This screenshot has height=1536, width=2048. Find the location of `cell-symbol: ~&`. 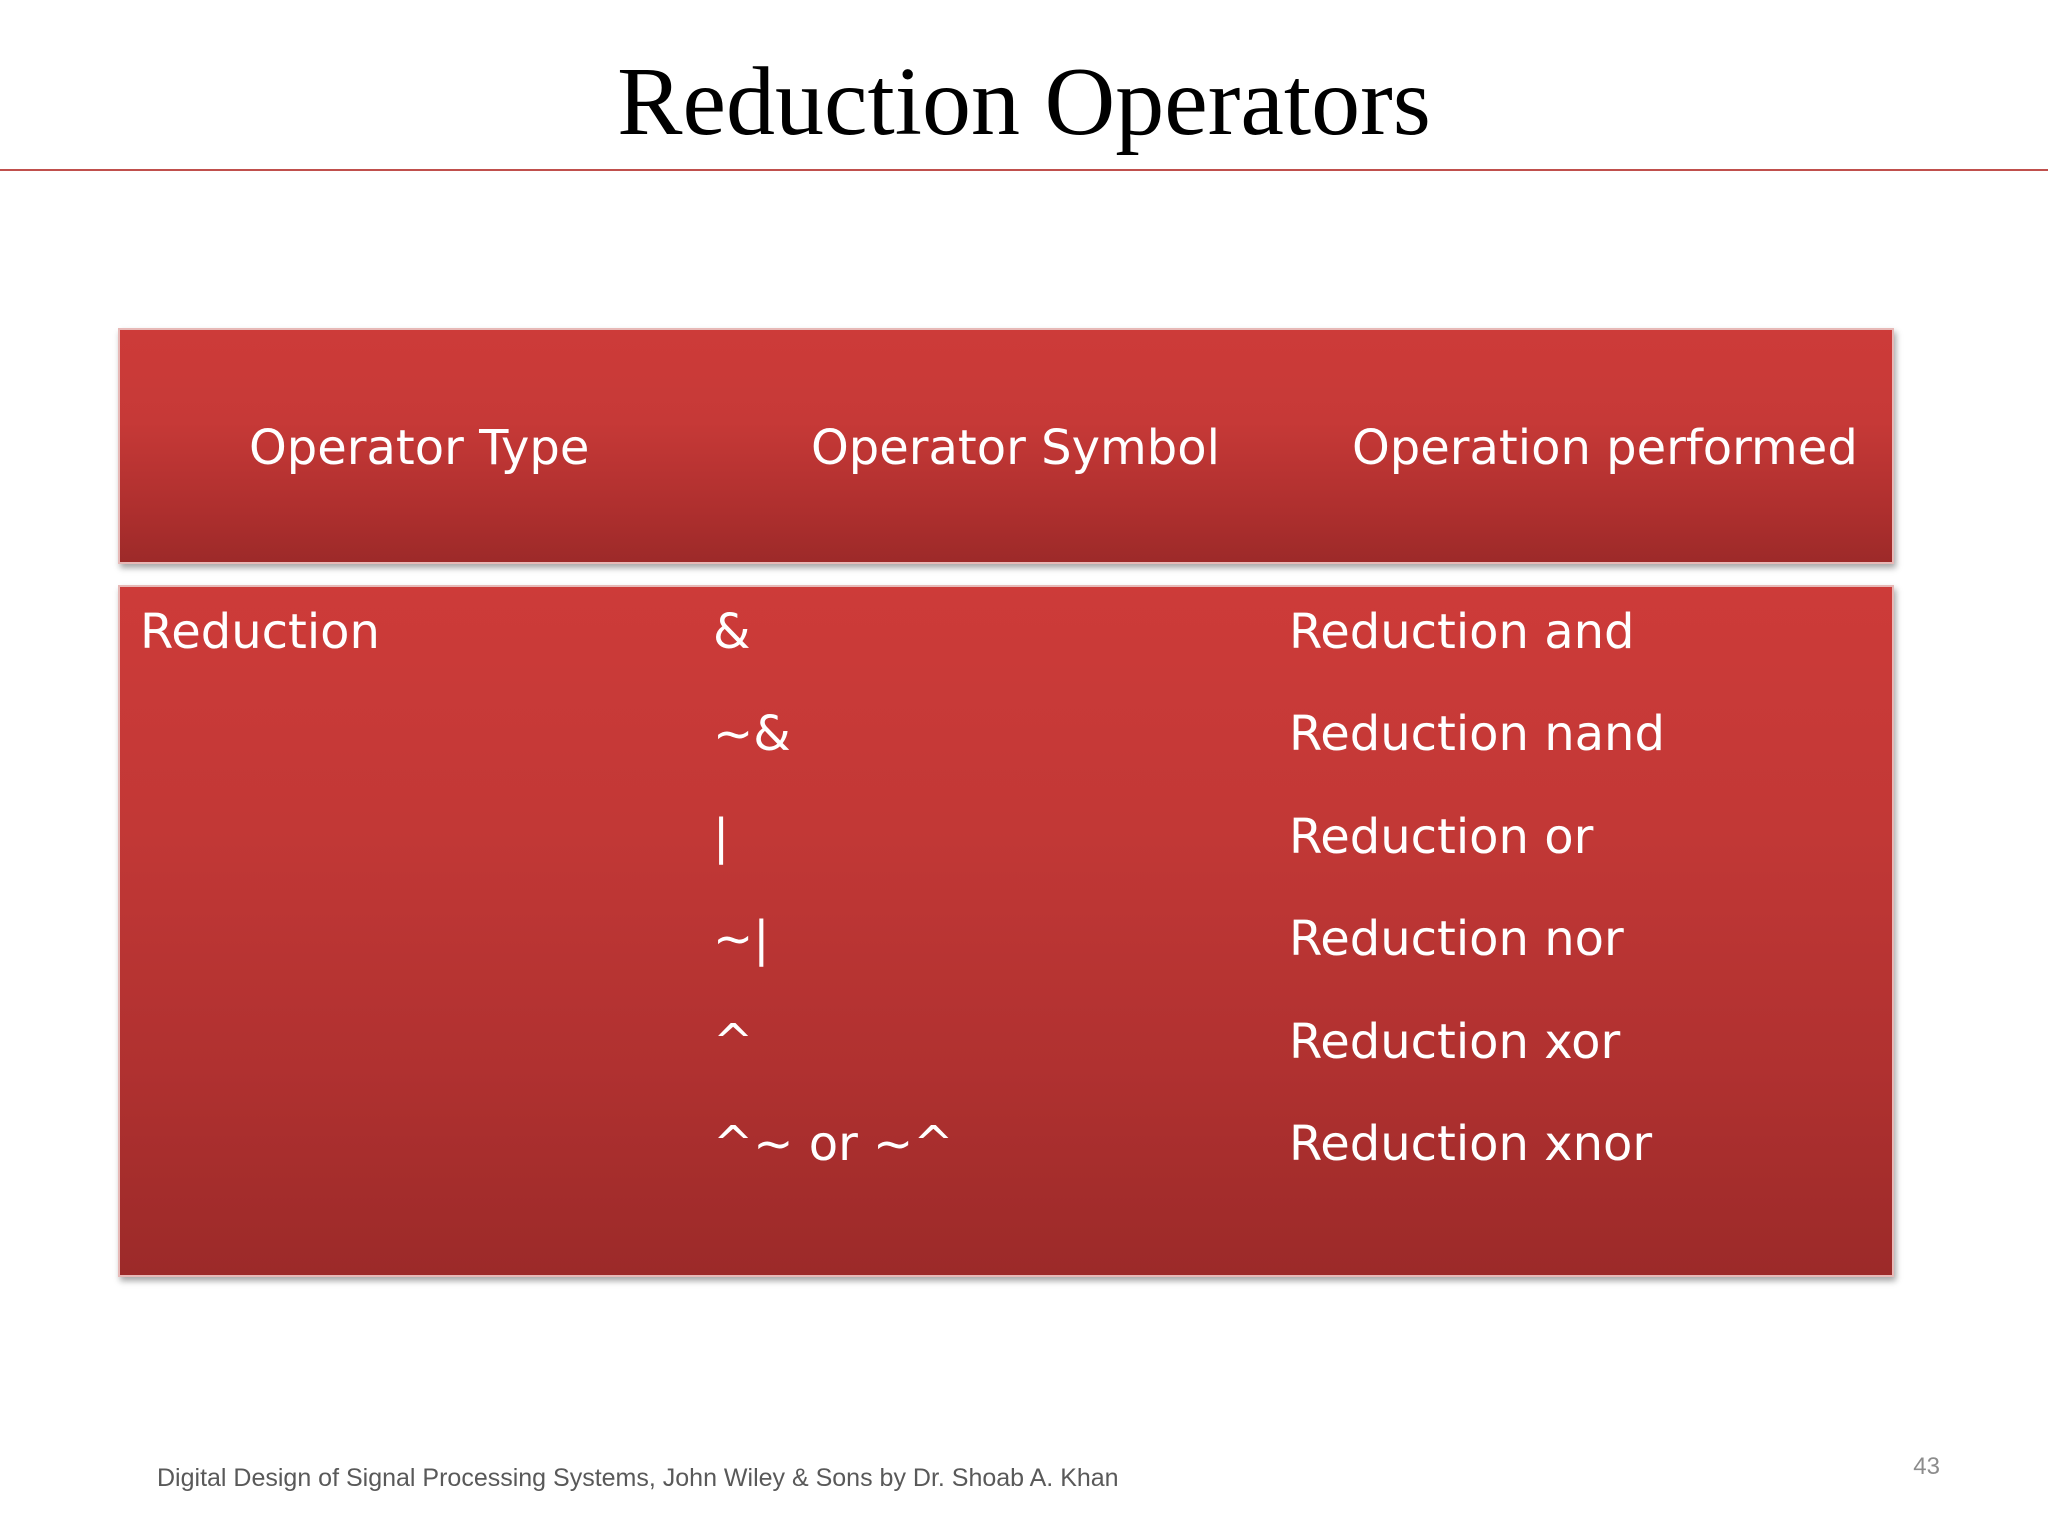

cell-symbol: ~& is located at coordinates (752, 734).